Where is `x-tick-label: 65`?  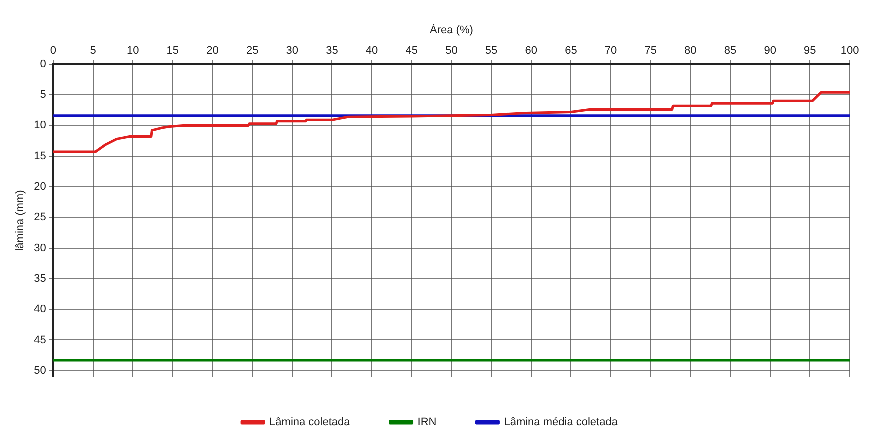
x-tick-label: 65 is located at coordinates (571, 50).